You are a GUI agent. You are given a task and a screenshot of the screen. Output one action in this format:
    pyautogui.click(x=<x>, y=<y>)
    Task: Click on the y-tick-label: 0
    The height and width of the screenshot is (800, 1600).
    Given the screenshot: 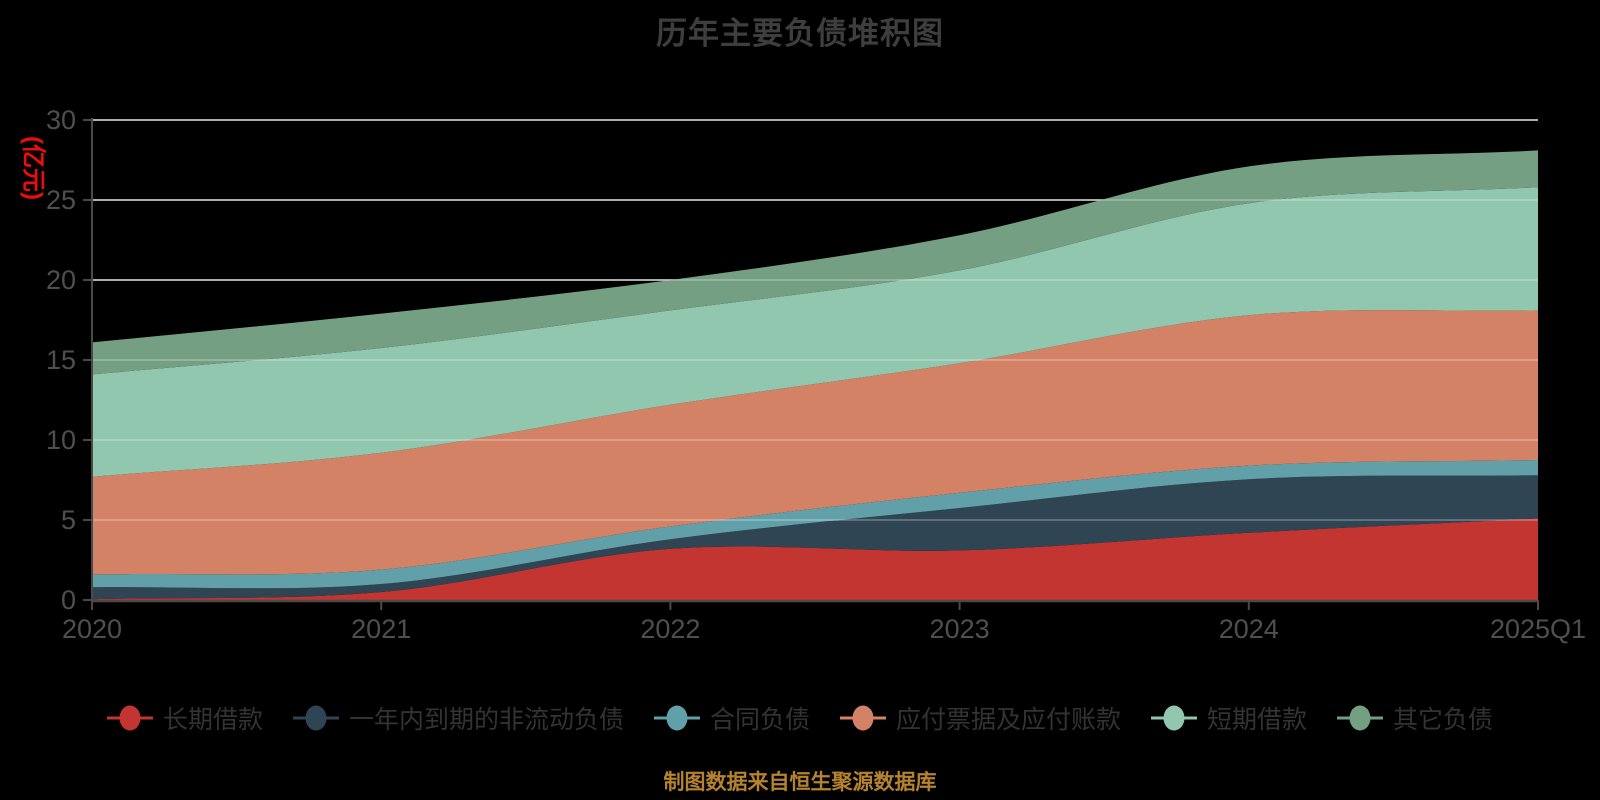 What is the action you would take?
    pyautogui.click(x=68, y=600)
    